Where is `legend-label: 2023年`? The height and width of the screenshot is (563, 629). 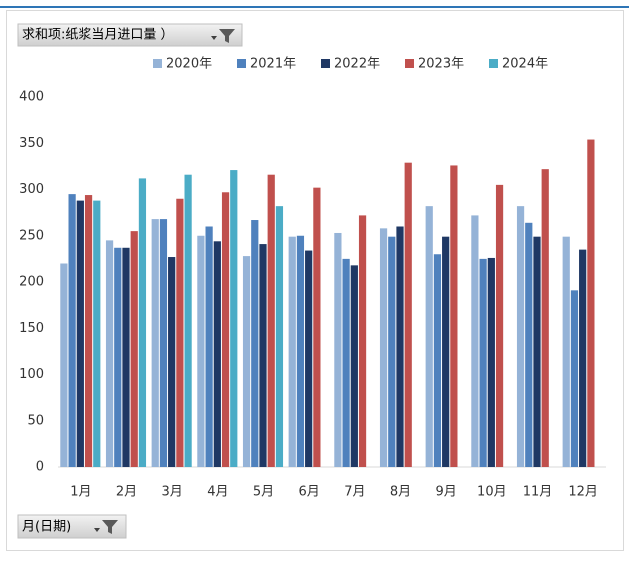 legend-label: 2023年 is located at coordinates (441, 64).